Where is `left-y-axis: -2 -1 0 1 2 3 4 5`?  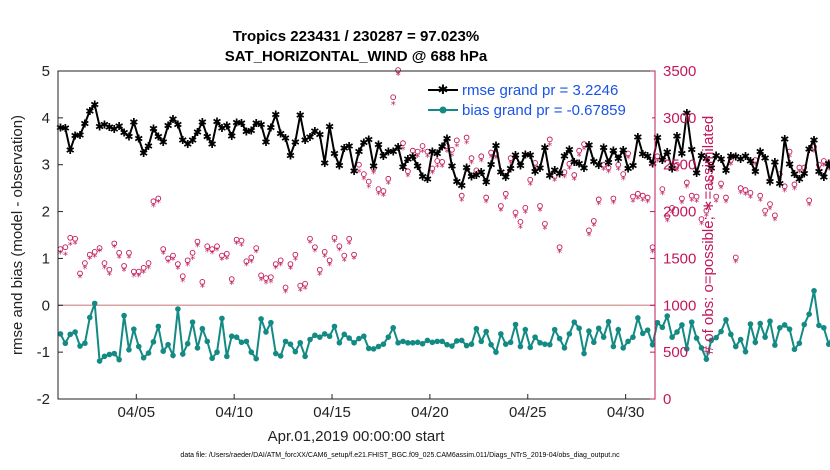
left-y-axis: -2 -1 0 1 2 3 4 5 is located at coordinates (50, 235).